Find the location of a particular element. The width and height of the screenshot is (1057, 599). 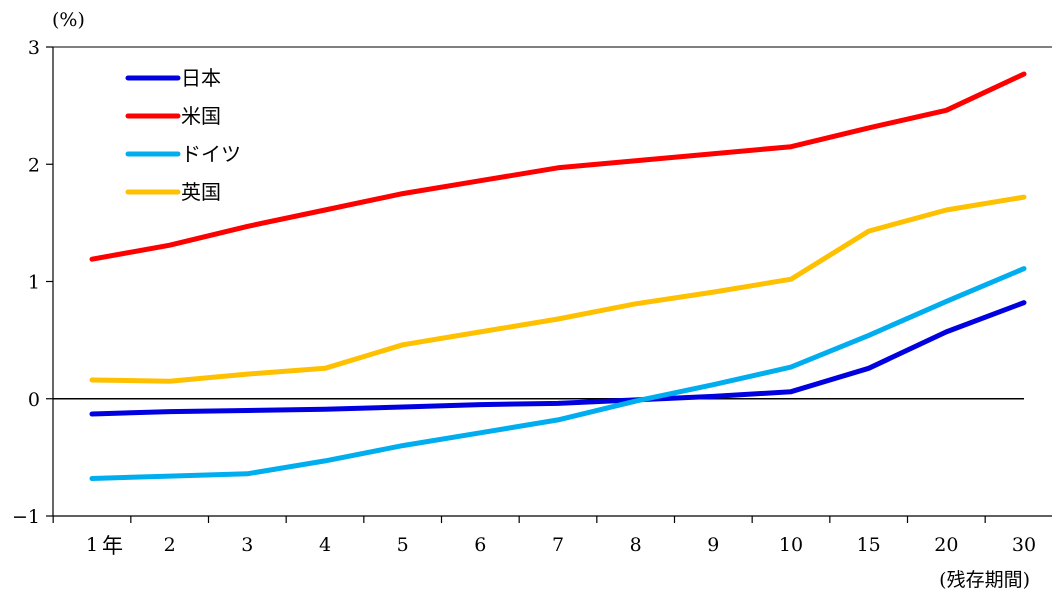

x-tick-label: 30 is located at coordinates (1024, 545).